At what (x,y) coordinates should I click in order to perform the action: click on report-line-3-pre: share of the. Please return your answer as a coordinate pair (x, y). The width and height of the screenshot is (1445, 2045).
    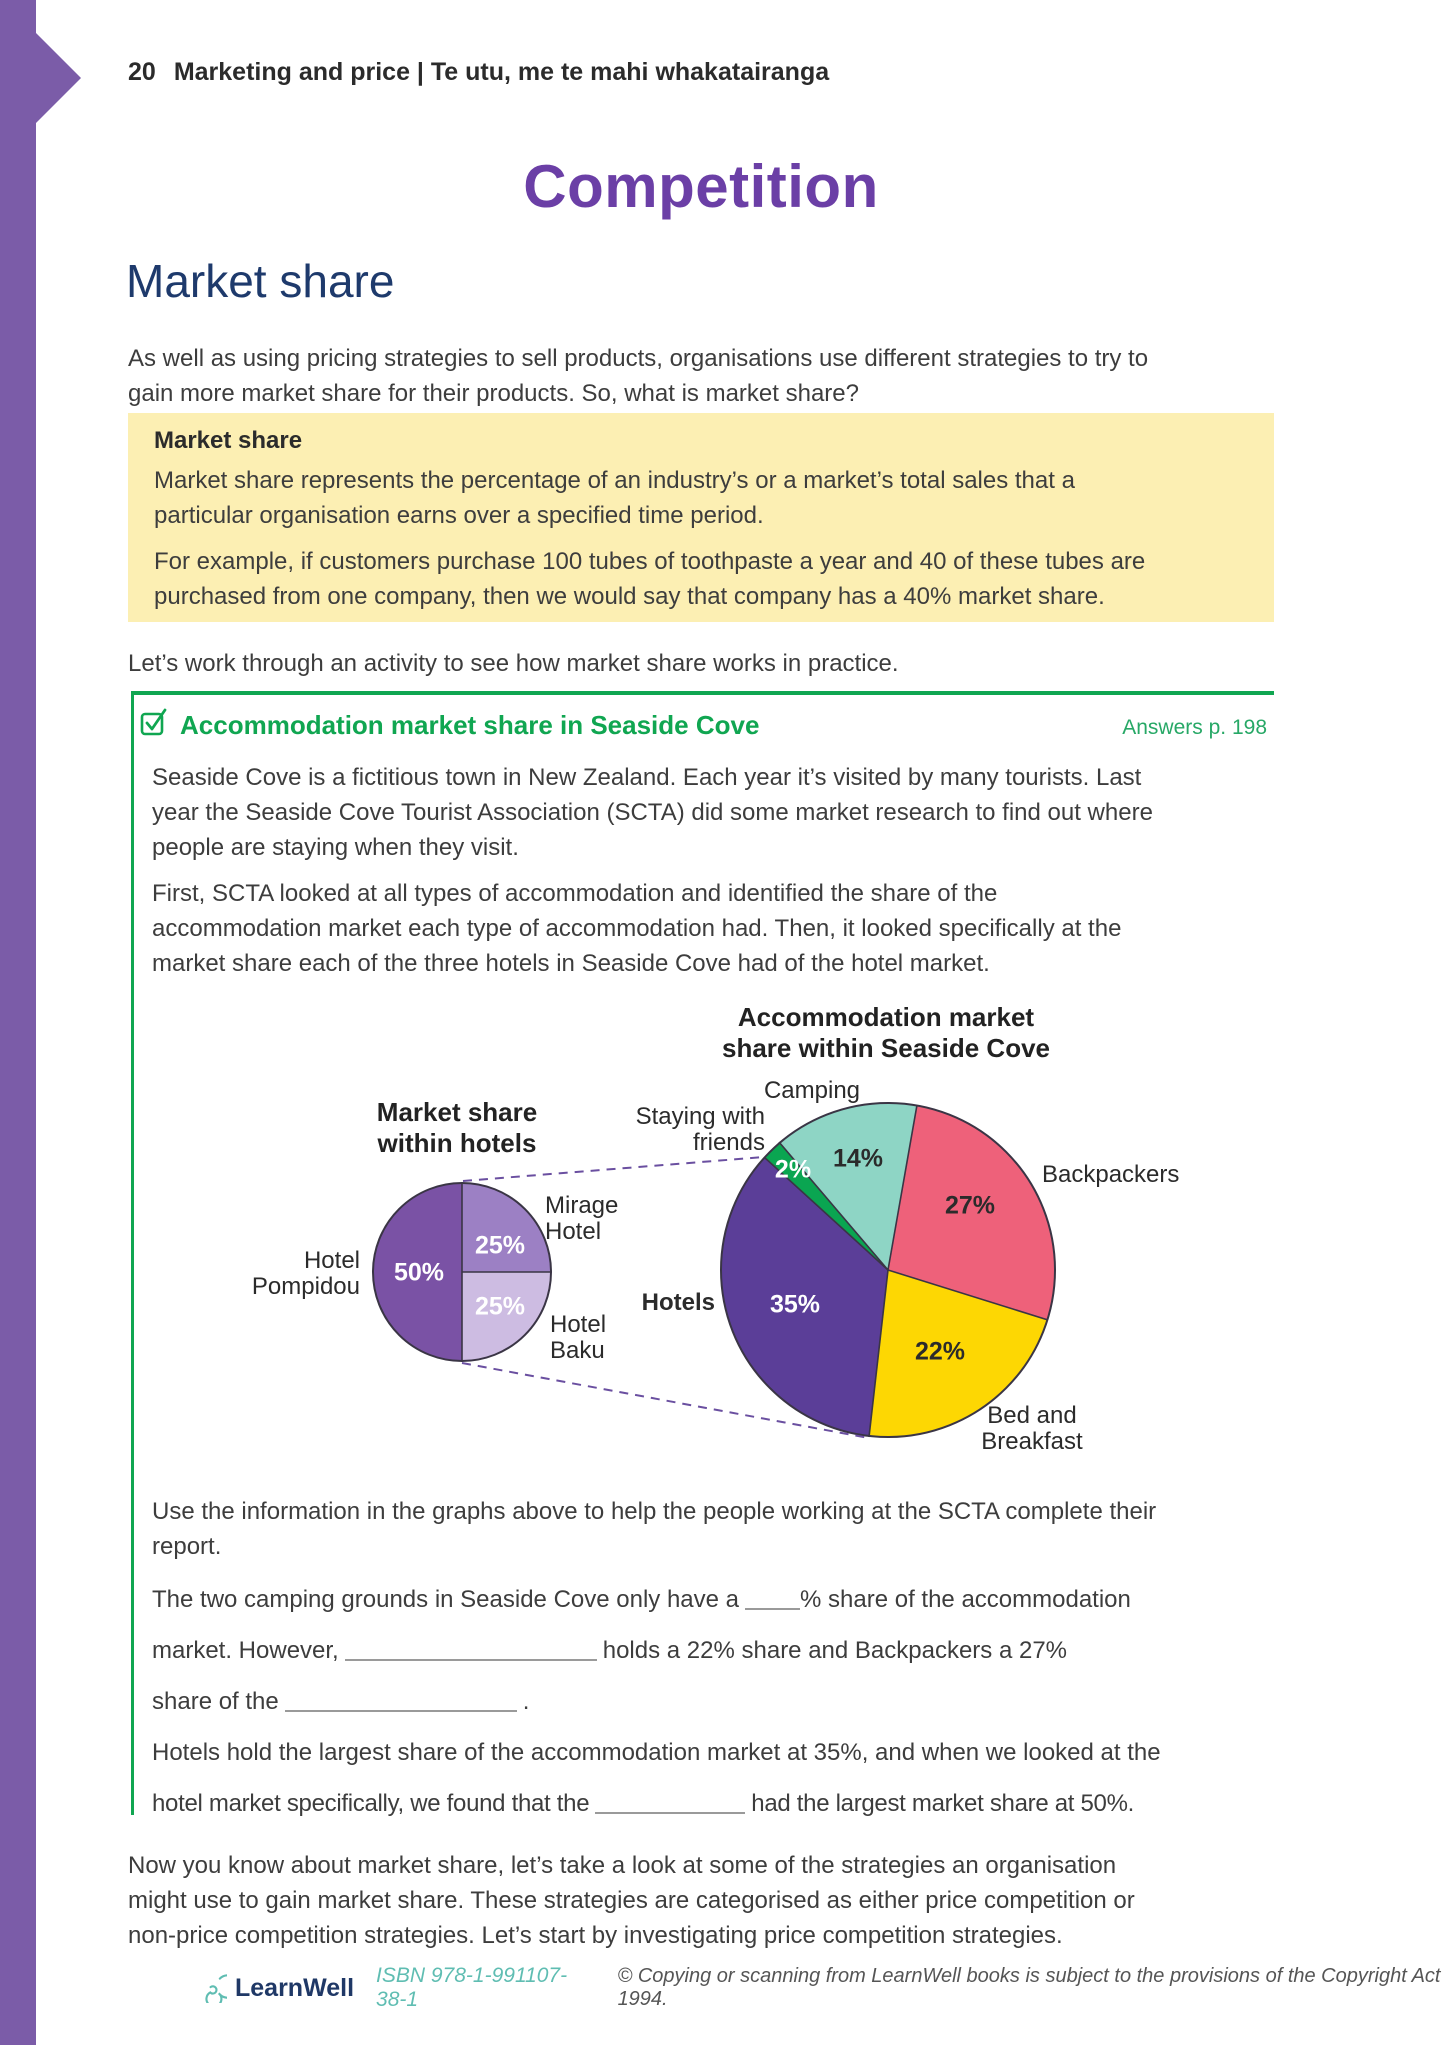
    Looking at the image, I should click on (215, 1701).